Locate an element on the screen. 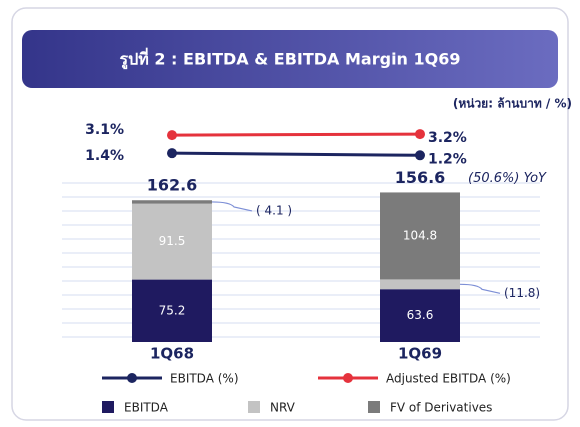 This screenshot has width=580, height=427. header is located at coordinates (290, 59).